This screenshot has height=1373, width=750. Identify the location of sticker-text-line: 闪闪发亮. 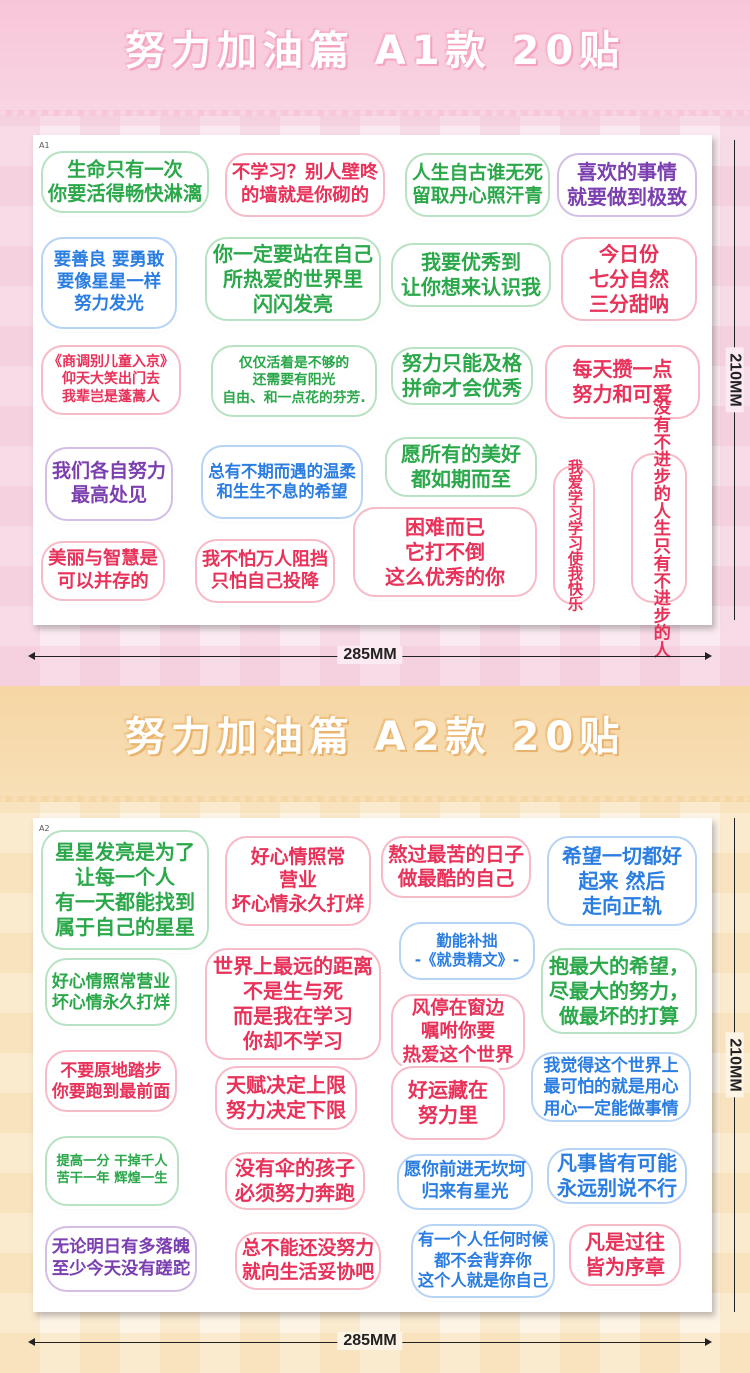
(293, 303).